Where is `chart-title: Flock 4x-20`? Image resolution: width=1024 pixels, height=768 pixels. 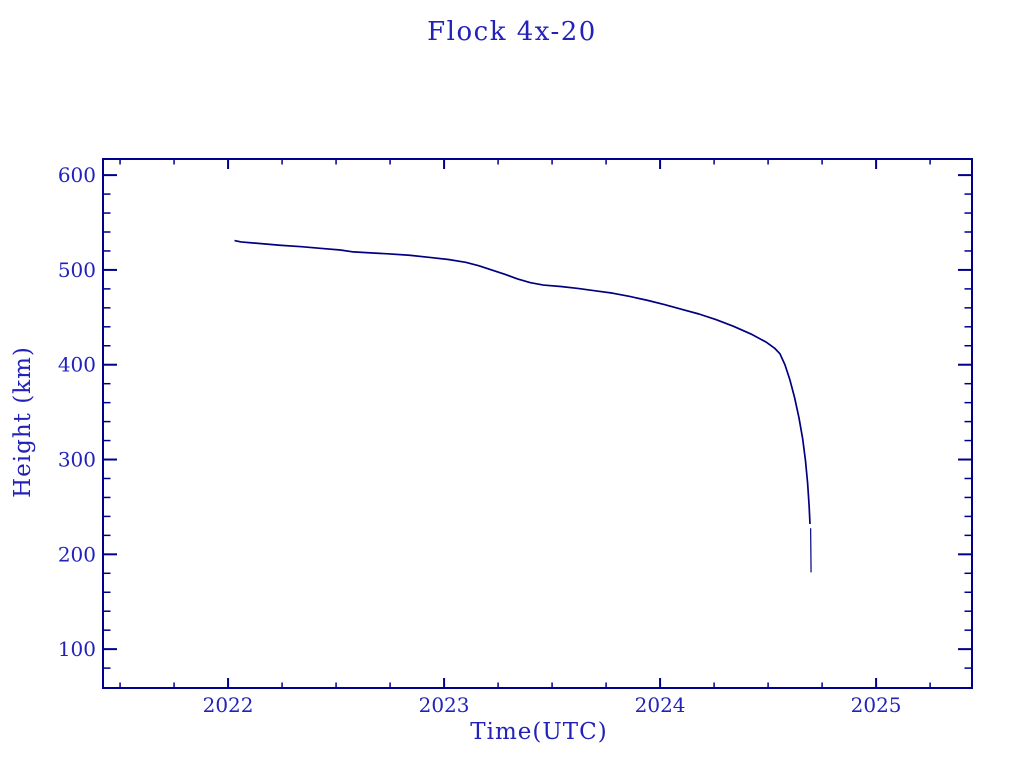 chart-title: Flock 4x-20 is located at coordinates (512, 32).